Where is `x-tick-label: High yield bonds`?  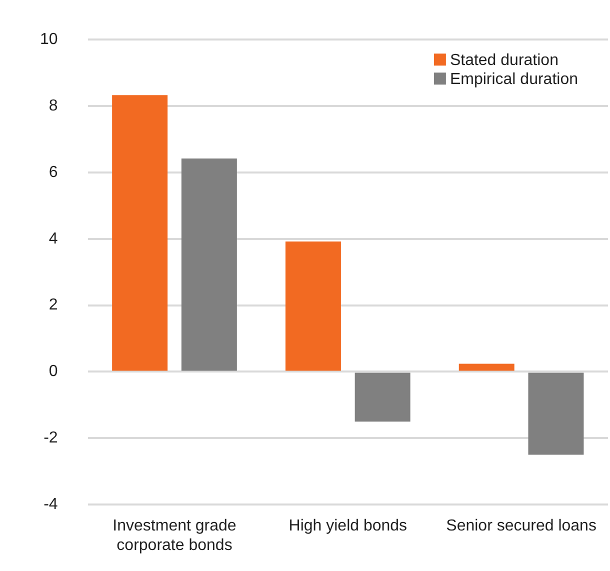
x-tick-label: High yield bonds is located at coordinates (348, 526).